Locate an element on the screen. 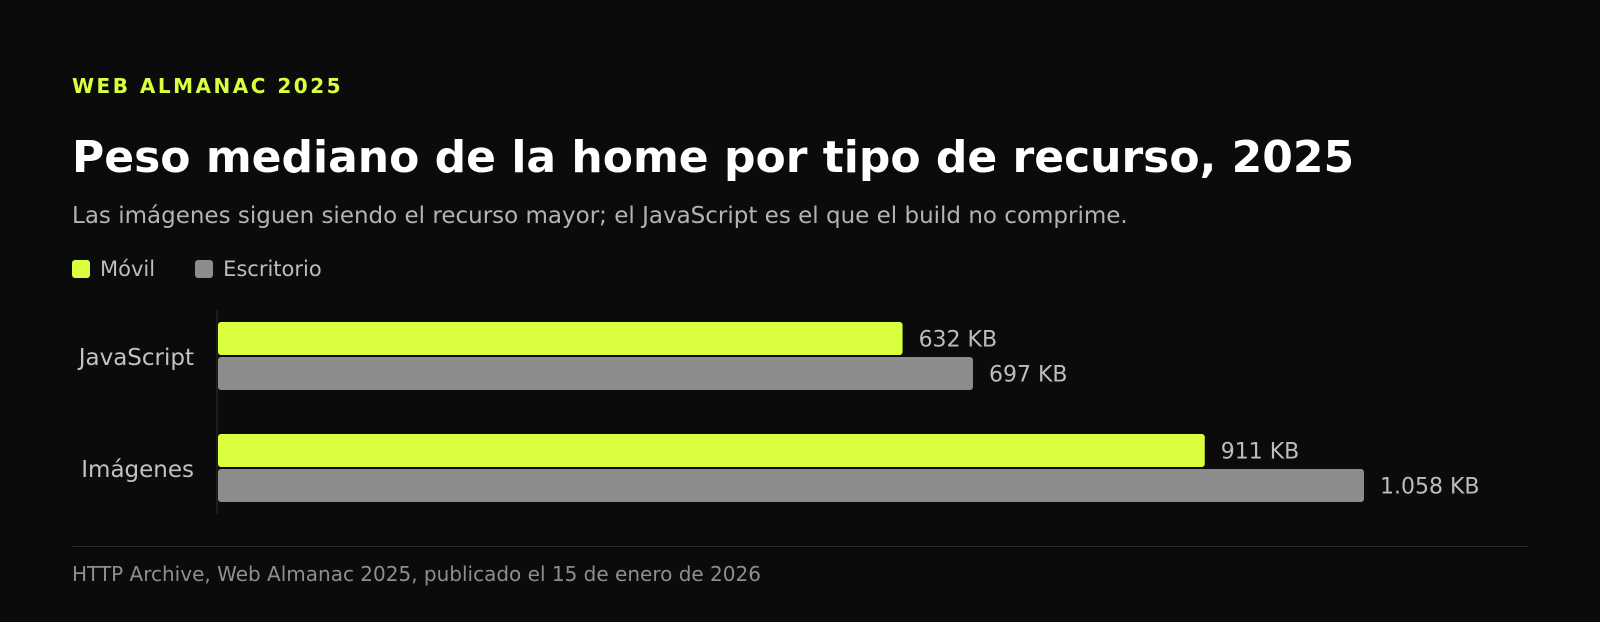 The height and width of the screenshot is (622, 1600). category-label: JavaScript is located at coordinates (135, 358).